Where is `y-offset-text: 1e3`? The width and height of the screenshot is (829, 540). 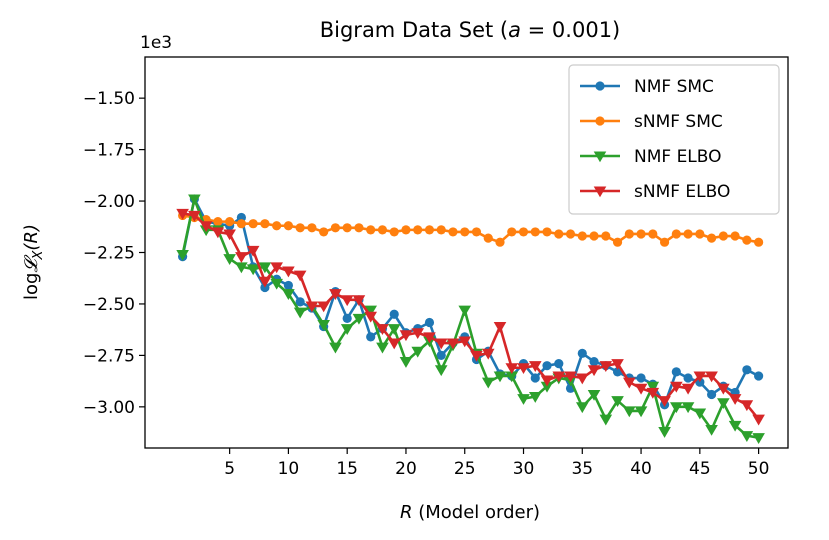 y-offset-text: 1e3 is located at coordinates (156, 43).